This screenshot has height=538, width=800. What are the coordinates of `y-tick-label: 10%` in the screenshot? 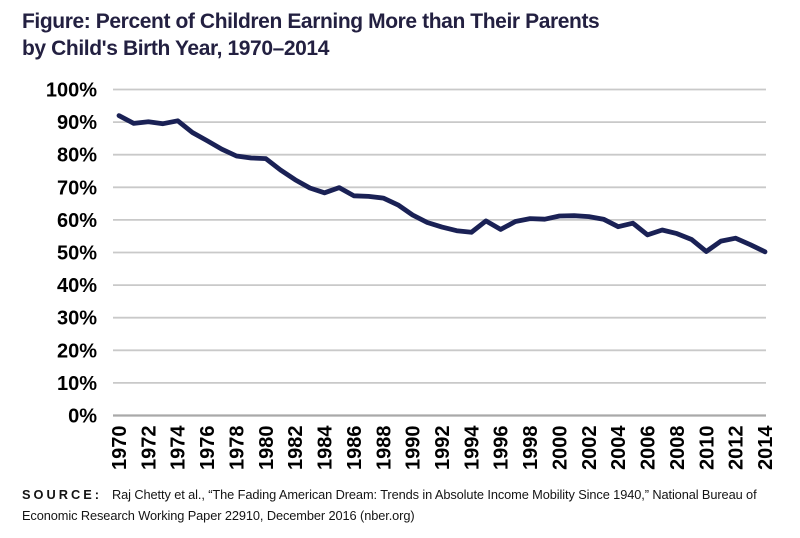 It's located at (77, 384).